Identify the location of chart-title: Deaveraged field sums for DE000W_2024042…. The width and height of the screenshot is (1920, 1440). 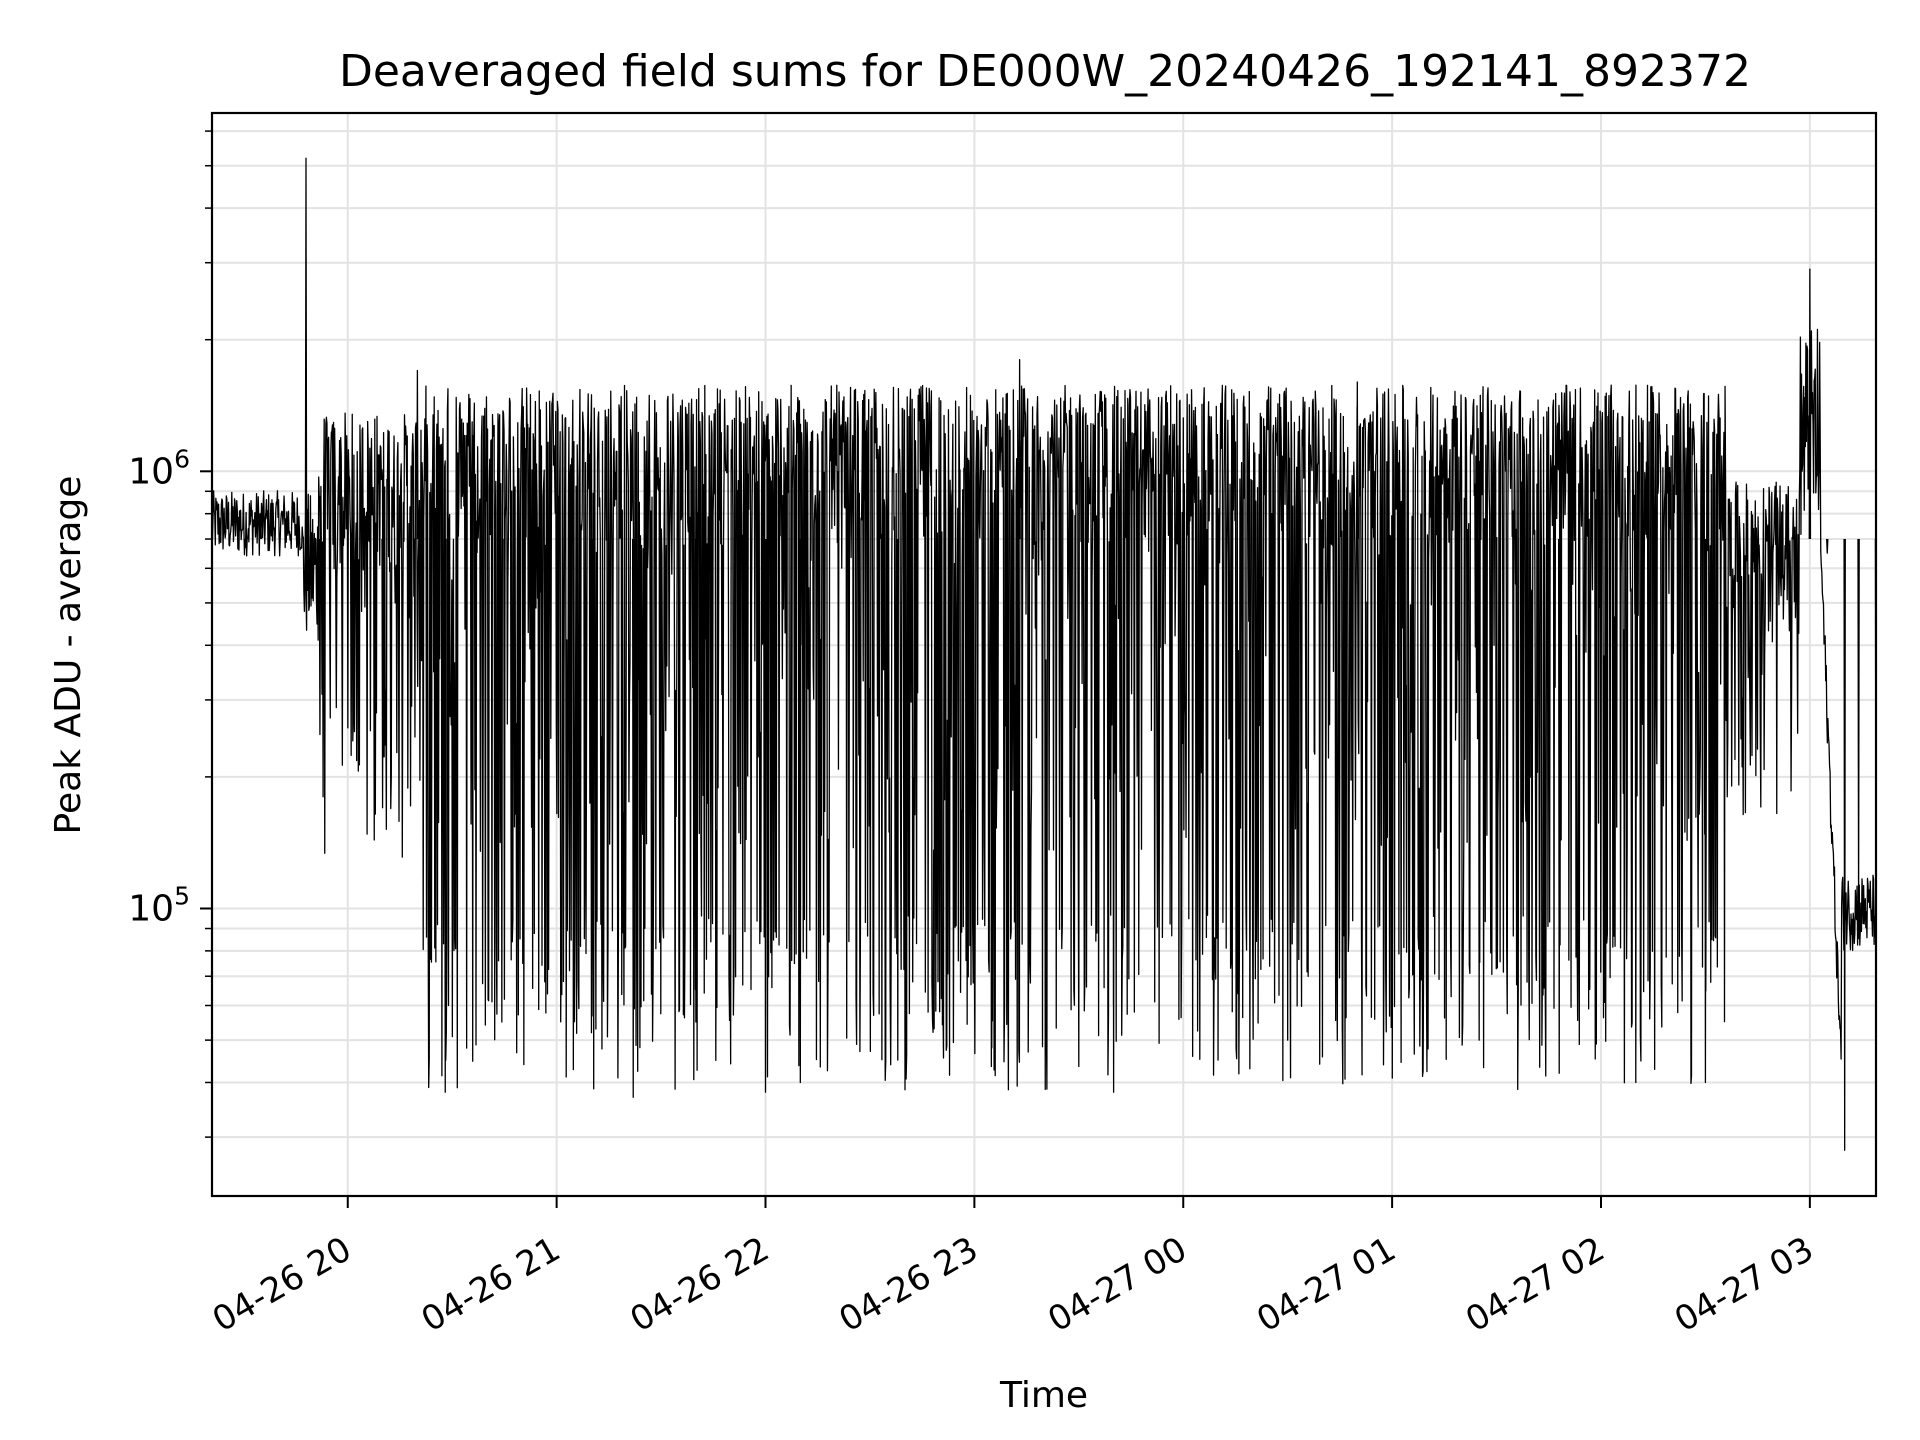
(1045, 71).